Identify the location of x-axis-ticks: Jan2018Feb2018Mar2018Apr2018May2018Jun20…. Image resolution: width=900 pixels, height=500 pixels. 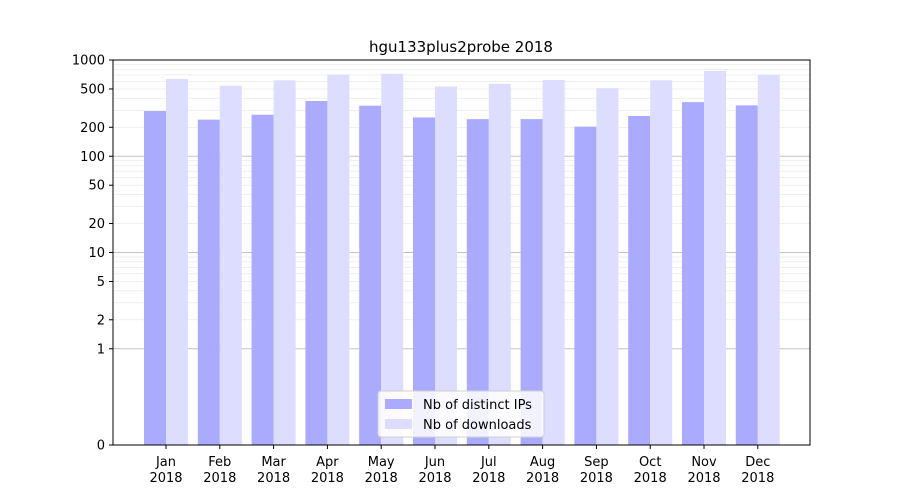
(461, 465).